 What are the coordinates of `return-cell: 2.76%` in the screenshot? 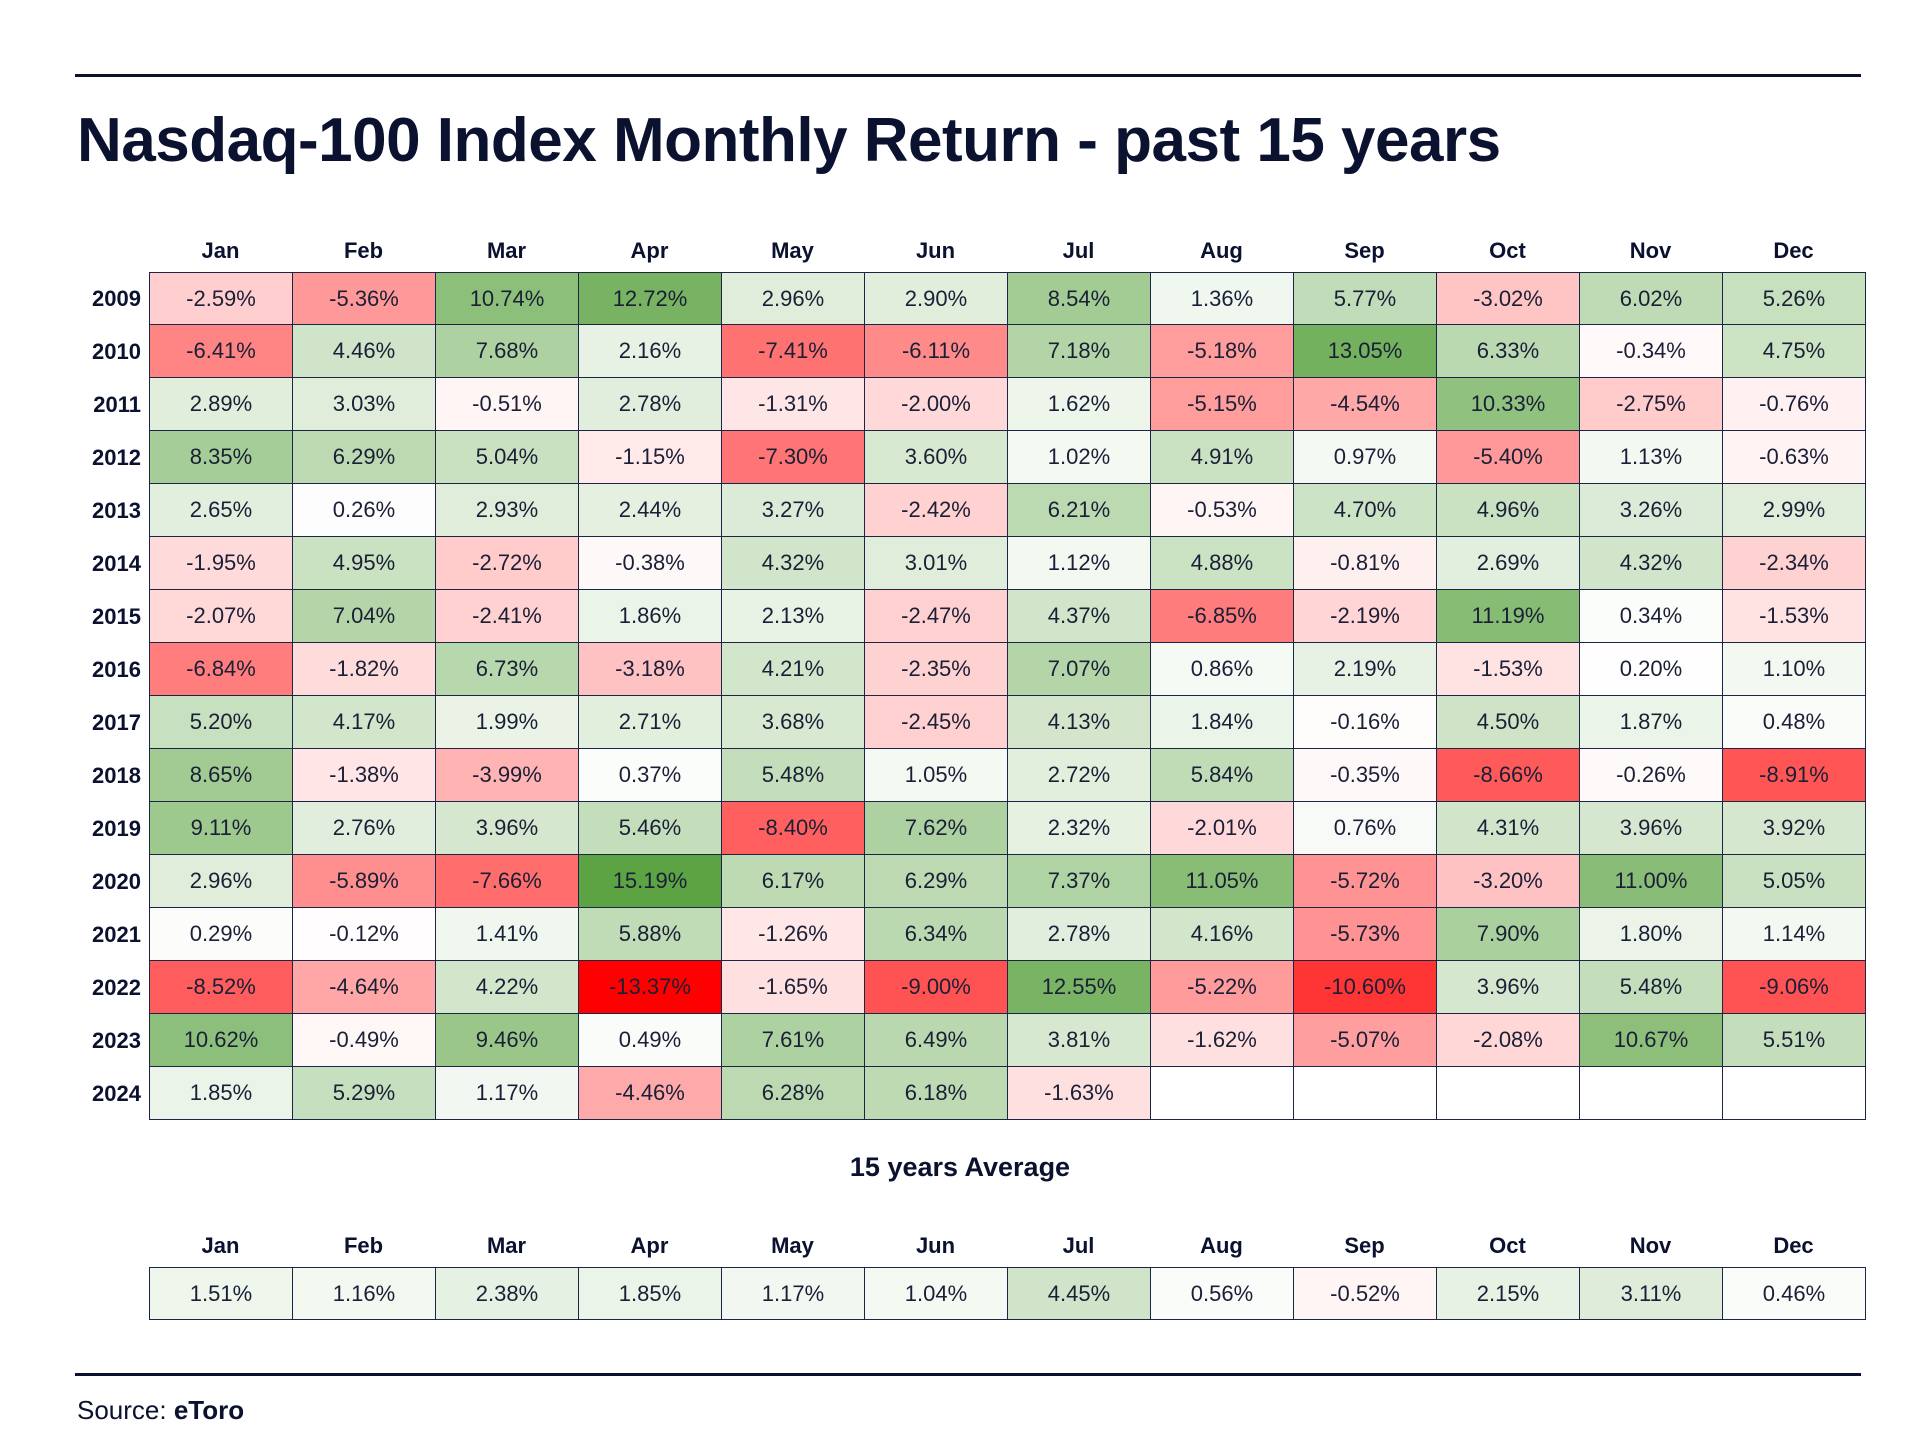 It's located at (364, 828).